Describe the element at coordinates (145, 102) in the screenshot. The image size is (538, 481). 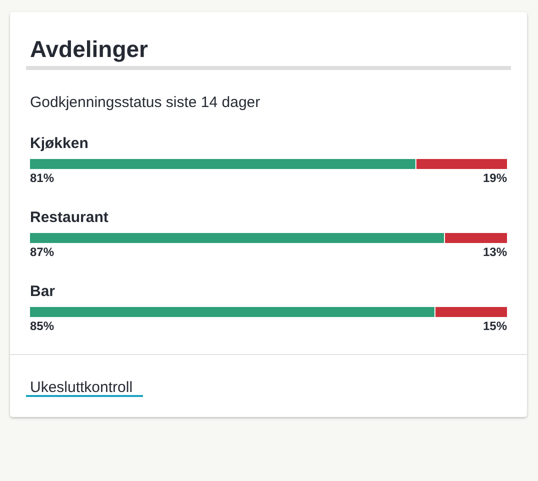
I see `chart-subtitle: Godkjenningsstatus siste 14 dager` at that location.